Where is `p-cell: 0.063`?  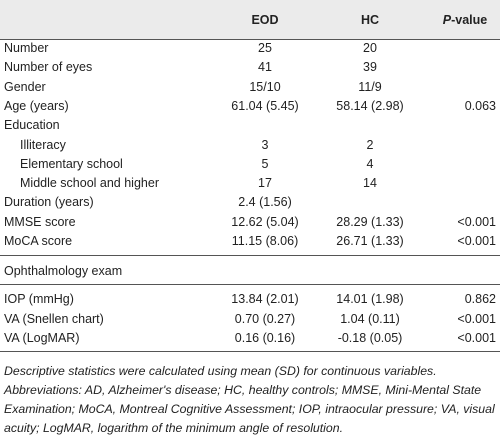 p-cell: 0.063 is located at coordinates (480, 105).